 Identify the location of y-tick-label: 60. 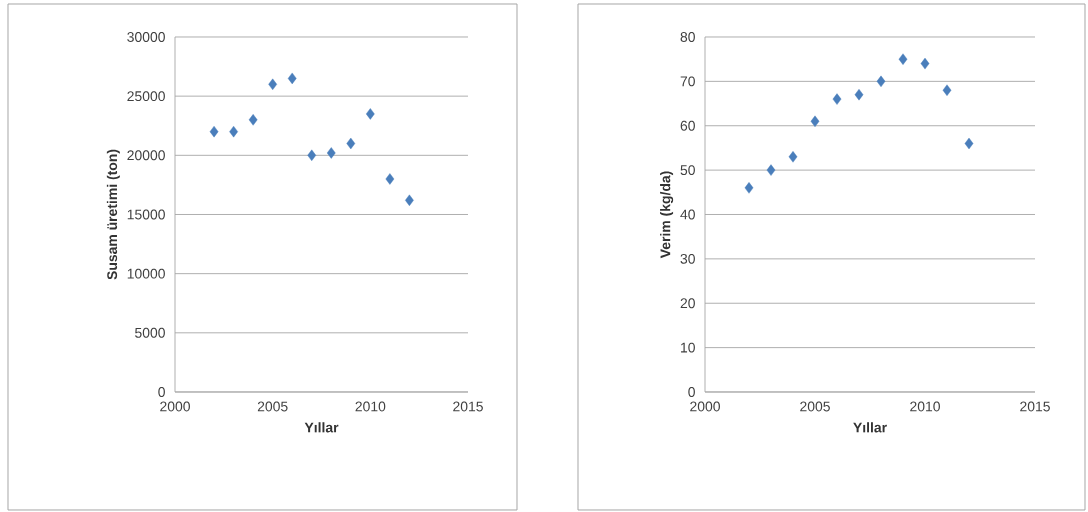
(687, 125).